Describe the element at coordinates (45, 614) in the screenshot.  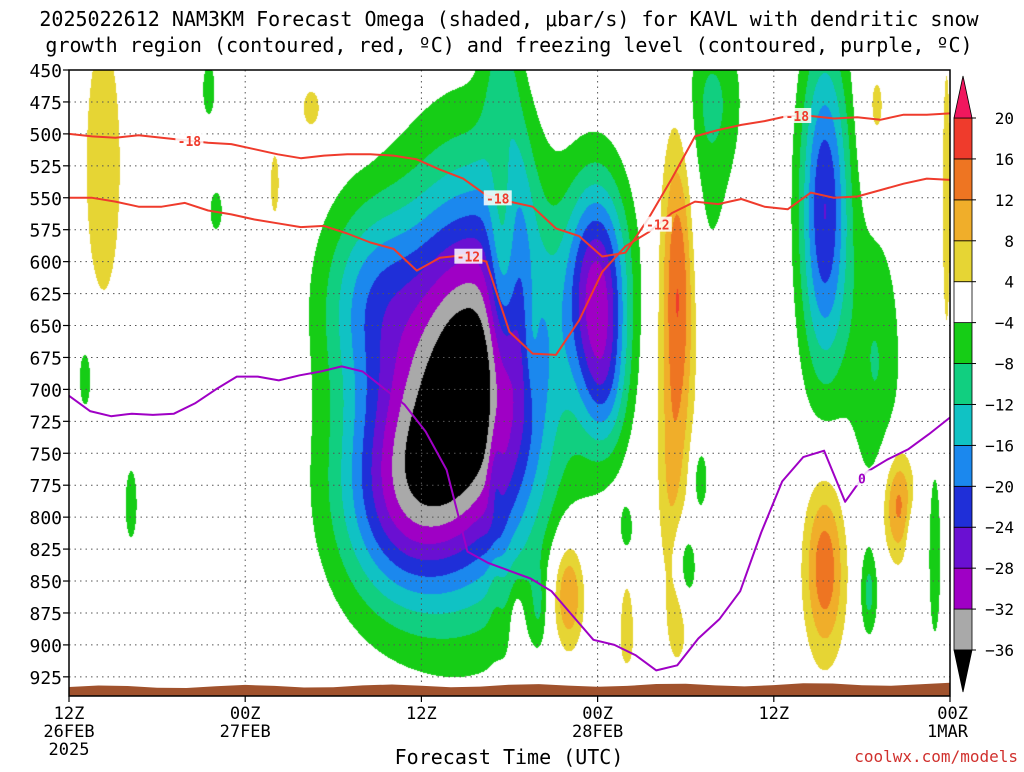
I see `y-tick-label: 875` at that location.